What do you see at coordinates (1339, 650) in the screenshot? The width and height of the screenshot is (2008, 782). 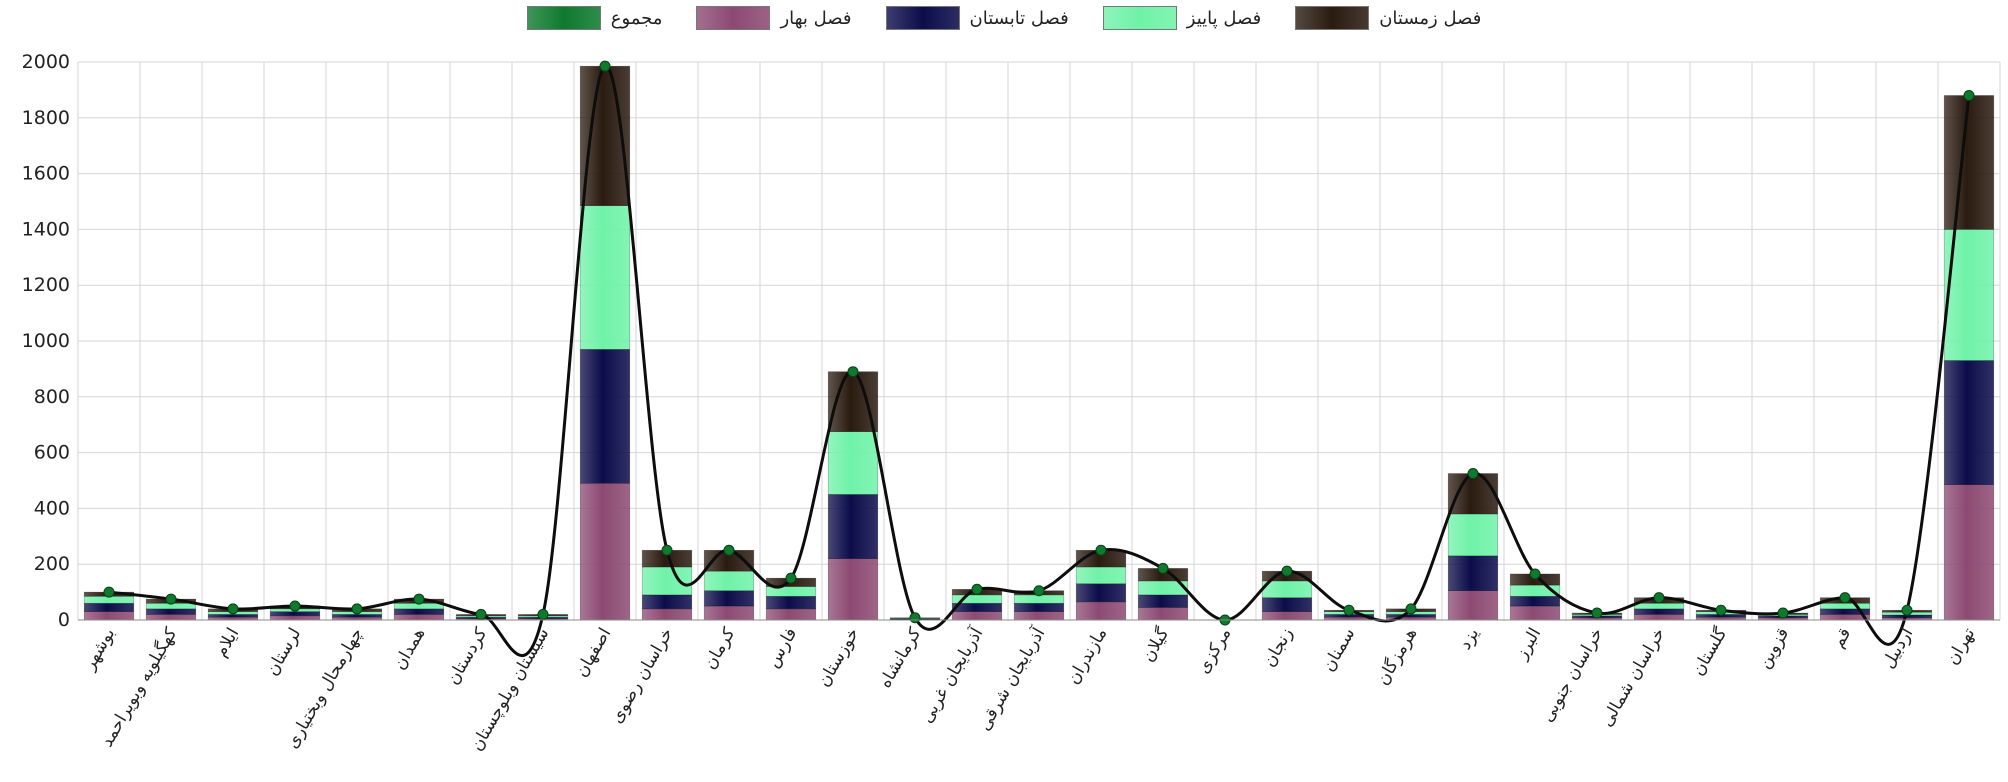 I see `x-tick-label: سمنان` at bounding box center [1339, 650].